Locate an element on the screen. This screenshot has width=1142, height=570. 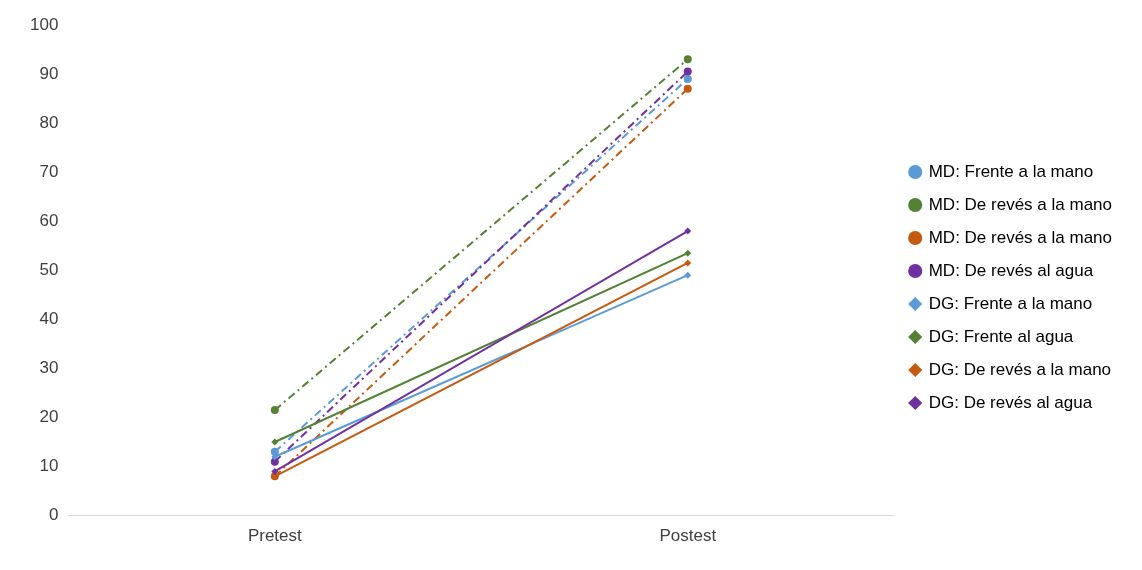
legend-label: DG: De revés al agua is located at coordinates (1010, 402).